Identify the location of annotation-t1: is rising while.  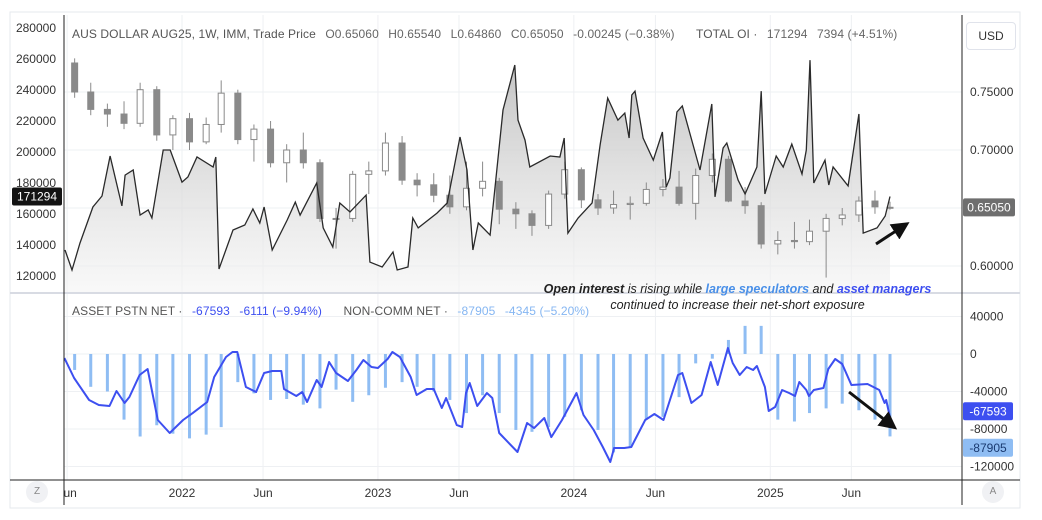
(665, 289).